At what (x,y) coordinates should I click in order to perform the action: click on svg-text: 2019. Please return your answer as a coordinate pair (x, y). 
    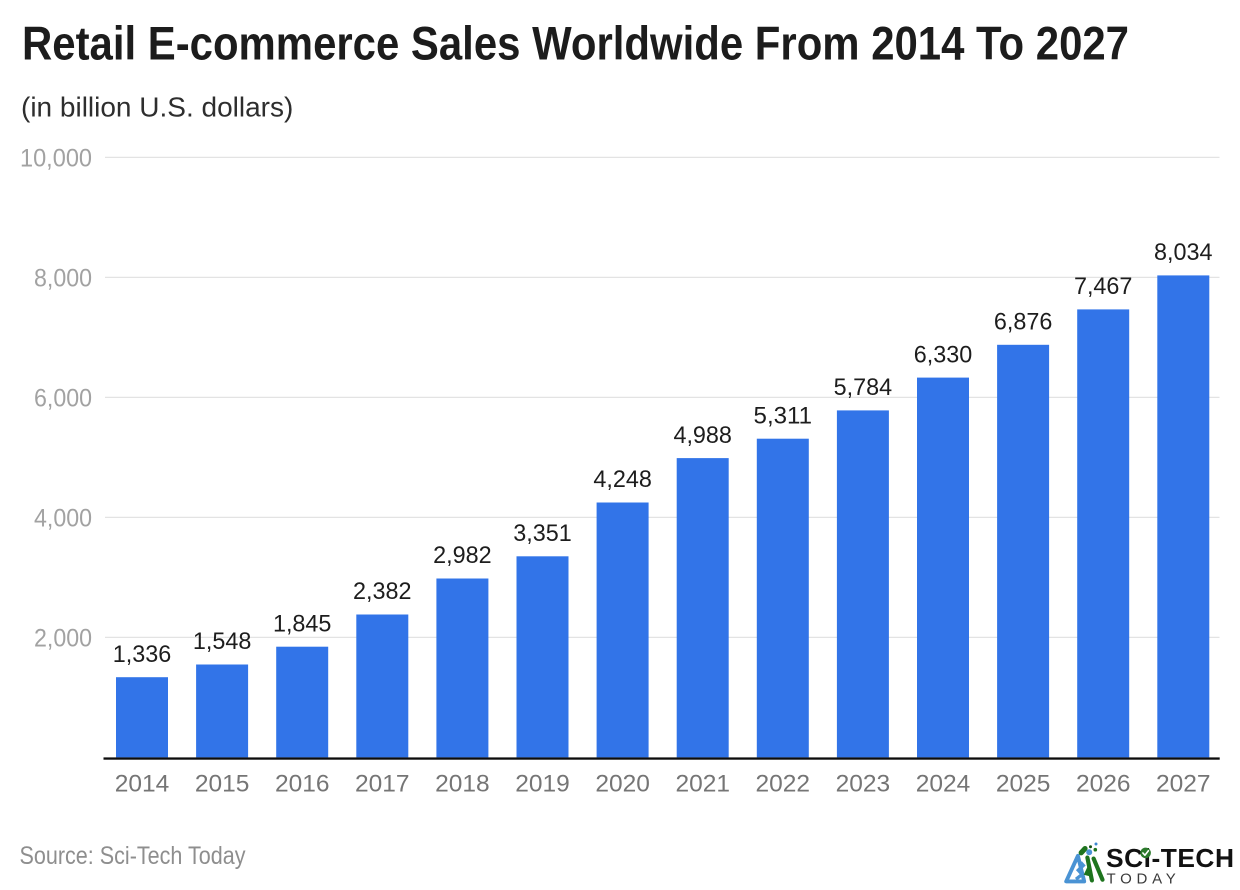
    Looking at the image, I should click on (542, 784).